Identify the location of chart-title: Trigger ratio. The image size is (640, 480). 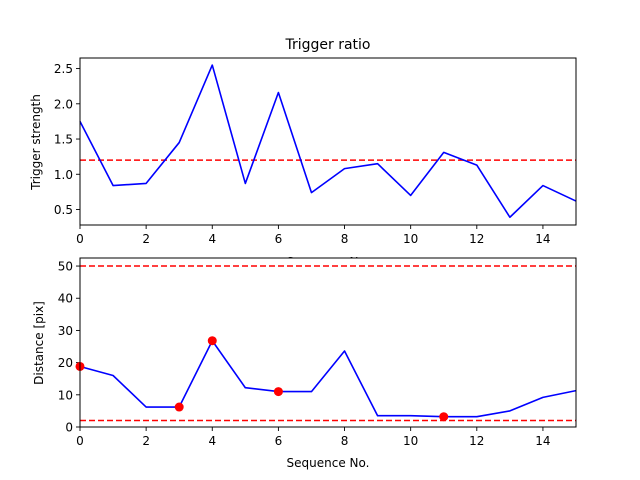
(327, 45).